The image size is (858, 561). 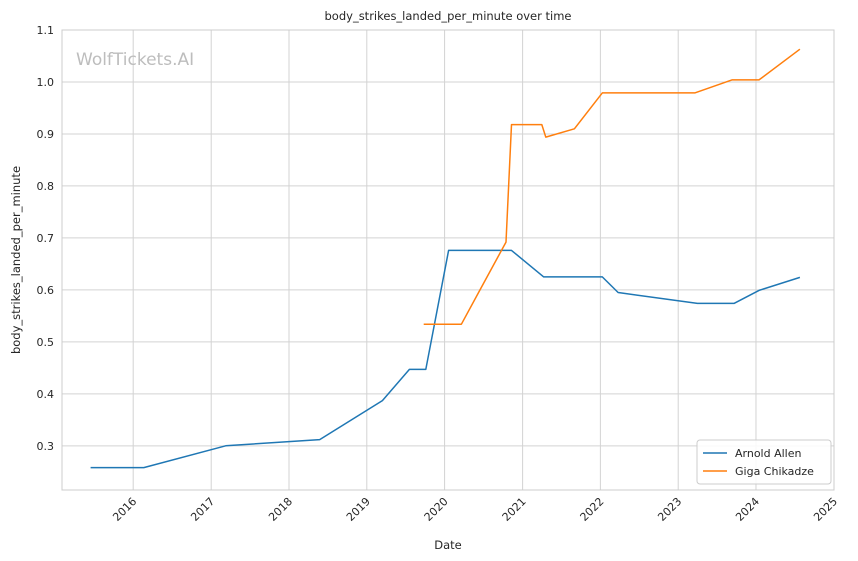 I want to click on x-tick-label: 2017, so click(x=202, y=509).